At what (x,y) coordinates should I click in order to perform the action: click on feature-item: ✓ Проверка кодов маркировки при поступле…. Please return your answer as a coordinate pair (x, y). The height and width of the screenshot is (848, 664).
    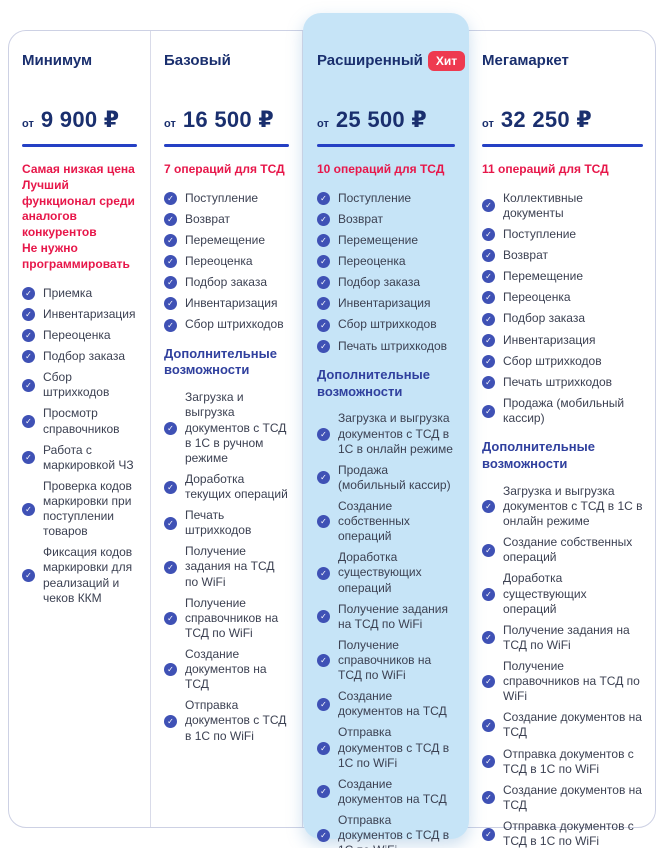
    Looking at the image, I should click on (79, 509).